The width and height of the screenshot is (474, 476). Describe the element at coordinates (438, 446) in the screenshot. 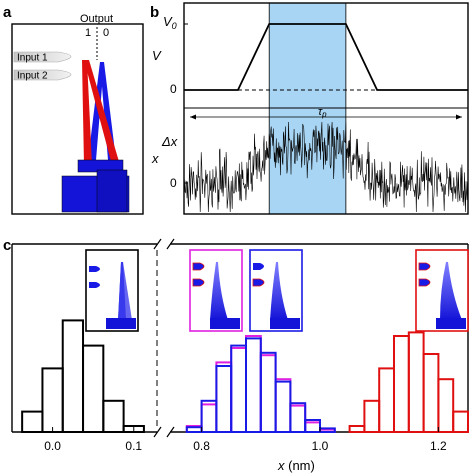

I see `c-tick-1.2: 1.2` at that location.